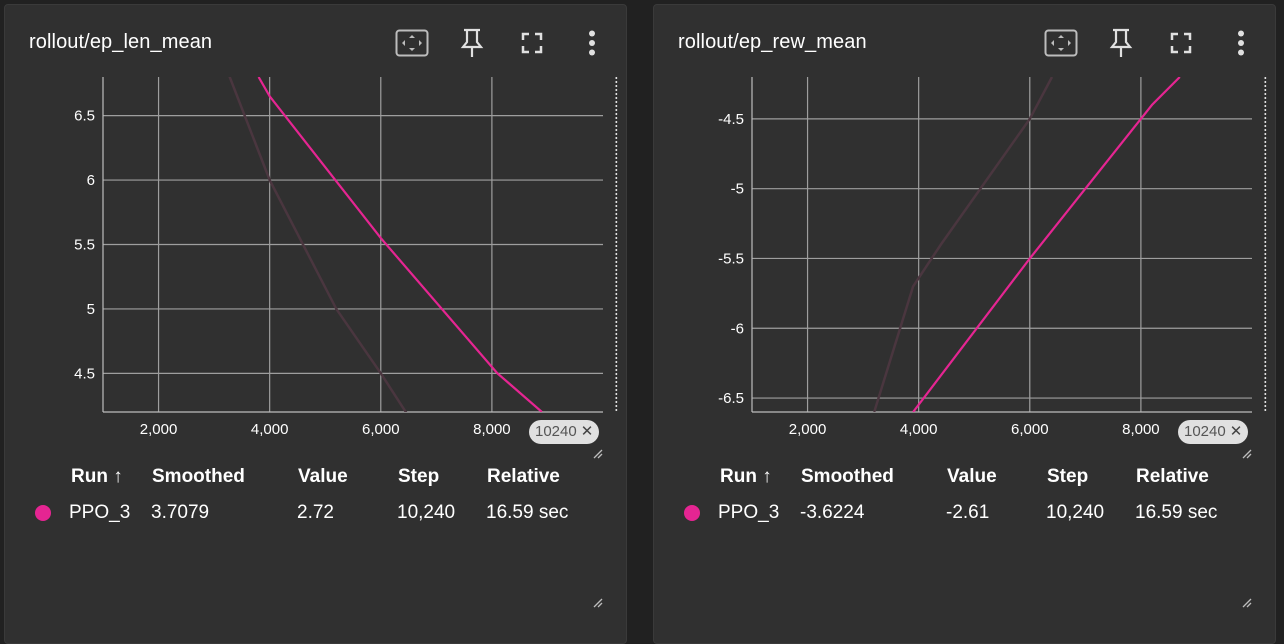 The image size is (1284, 644). I want to click on y-tick-label: 5, so click(91, 309).